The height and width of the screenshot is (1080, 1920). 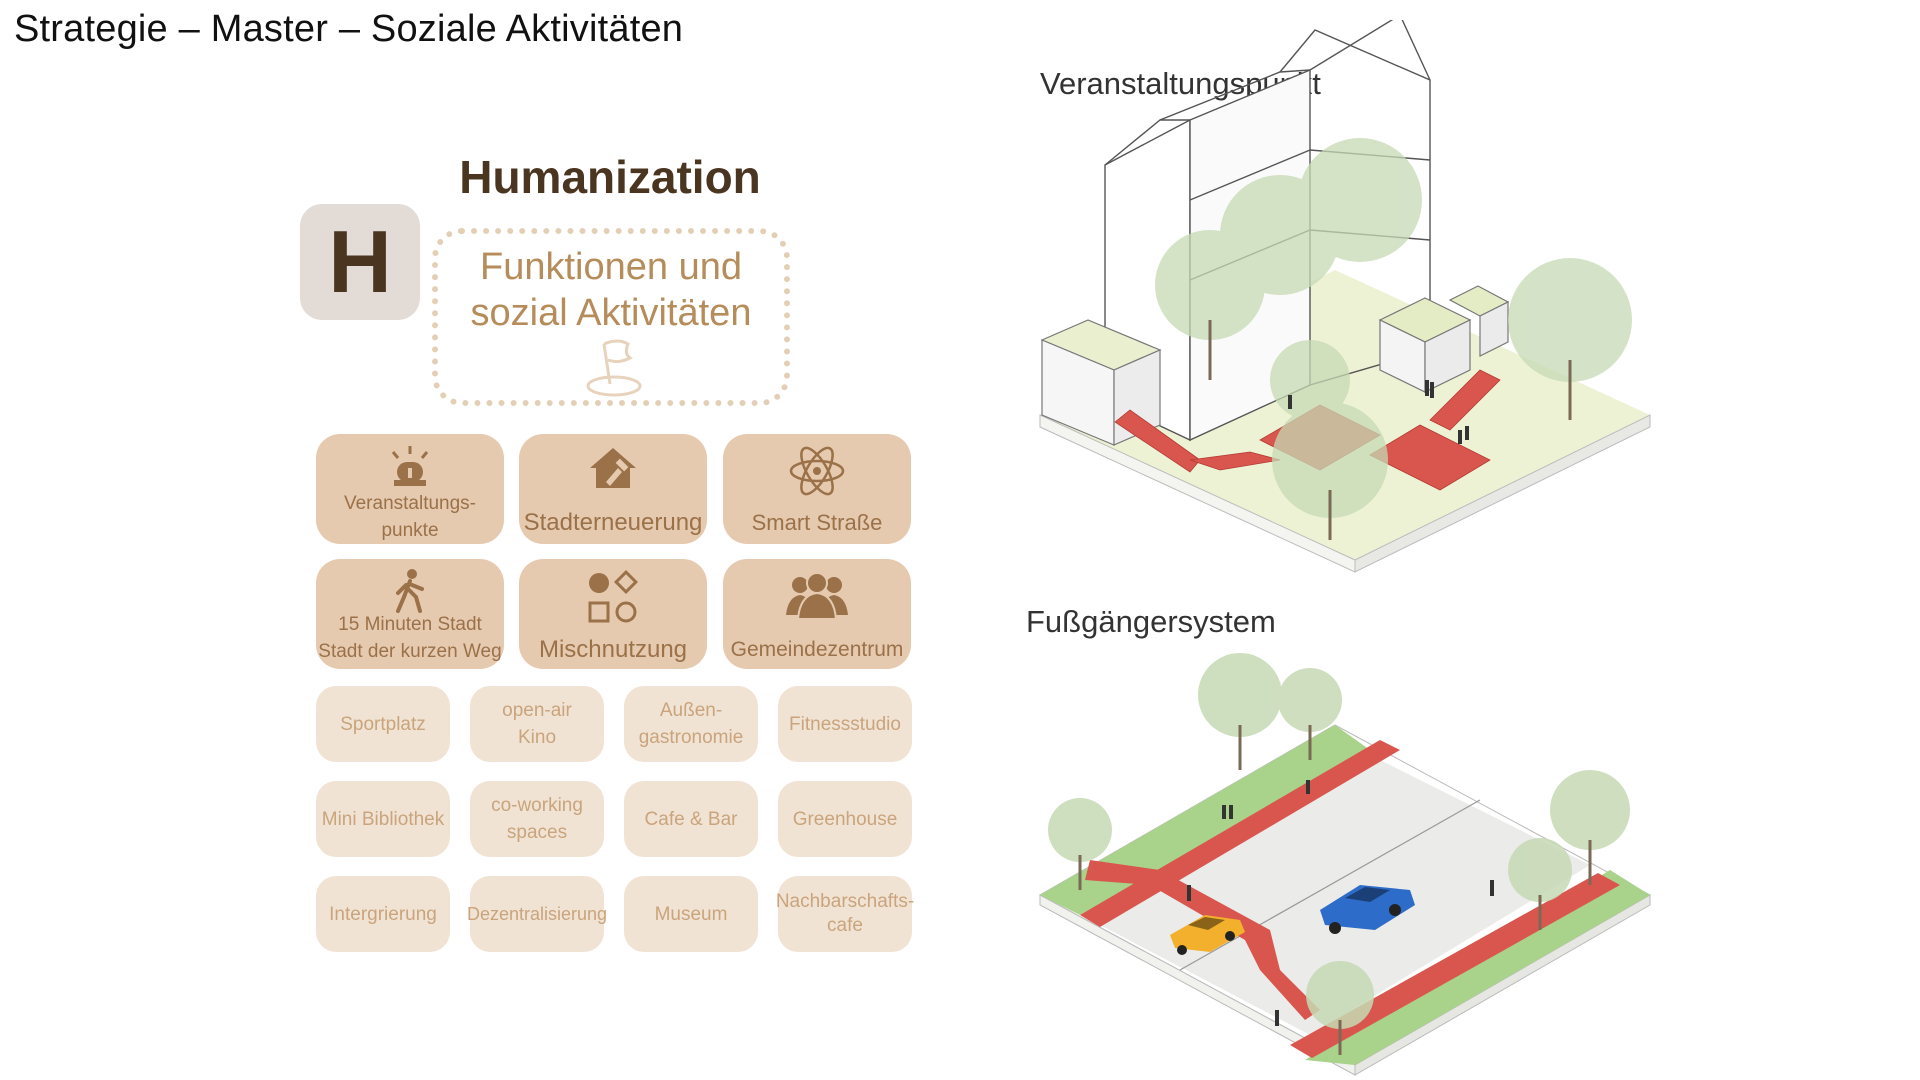 What do you see at coordinates (817, 471) in the screenshot?
I see `atom-icon` at bounding box center [817, 471].